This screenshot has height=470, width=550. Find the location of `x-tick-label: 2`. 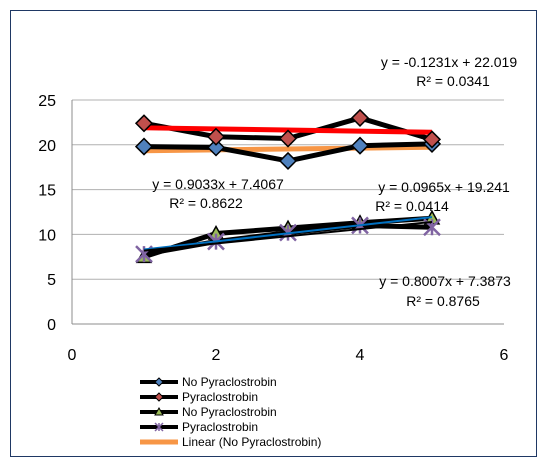

x-tick-label: 2 is located at coordinates (216, 355).